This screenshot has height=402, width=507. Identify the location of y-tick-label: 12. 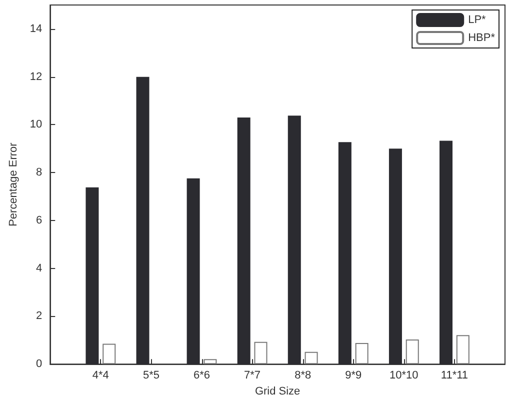
(36, 76).